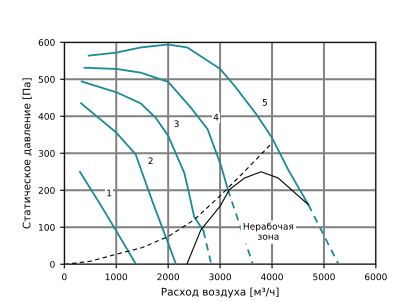 Image resolution: width=402 pixels, height=302 pixels. Describe the element at coordinates (46, 79) in the screenshot. I see `y-tick-label: 500` at that location.